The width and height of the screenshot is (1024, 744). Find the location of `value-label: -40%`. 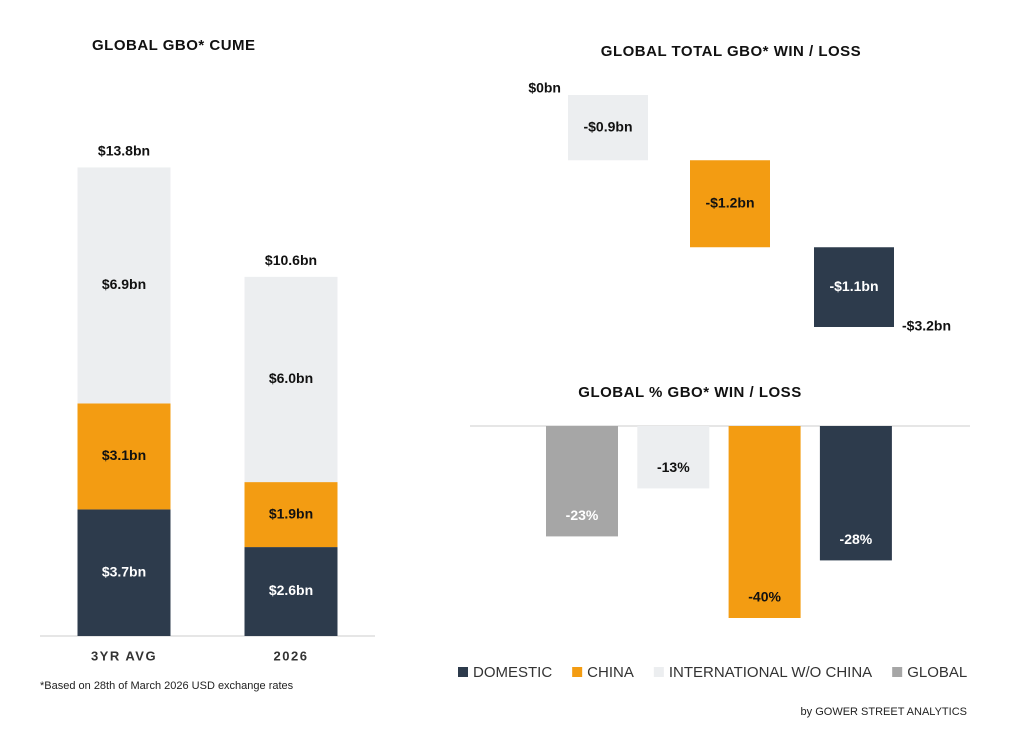

value-label: -40% is located at coordinates (764, 597).